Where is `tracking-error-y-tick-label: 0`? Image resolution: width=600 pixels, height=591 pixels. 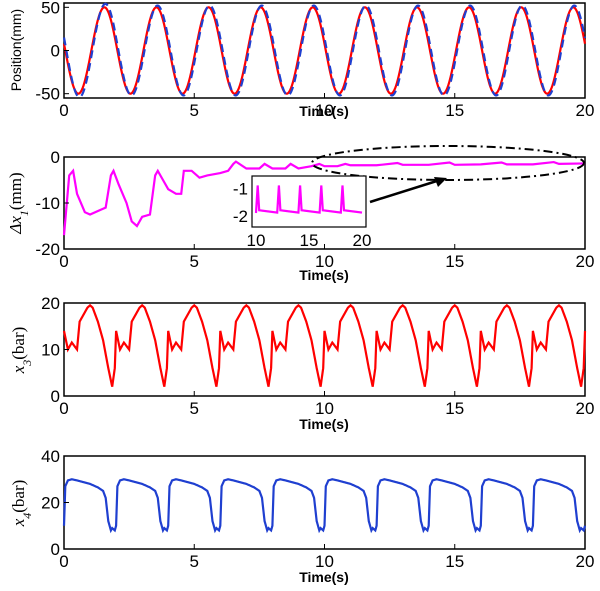
tracking-error-y-tick-label: 0 is located at coordinates (55, 157).